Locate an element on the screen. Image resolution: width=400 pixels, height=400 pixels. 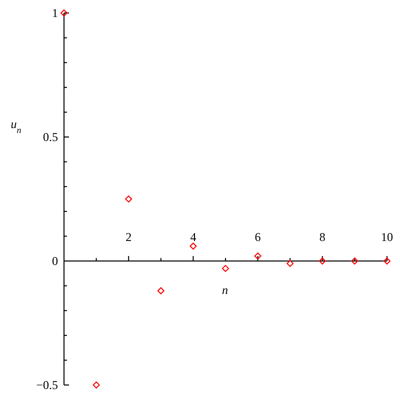
x-tick-label: 6 is located at coordinates (257, 237).